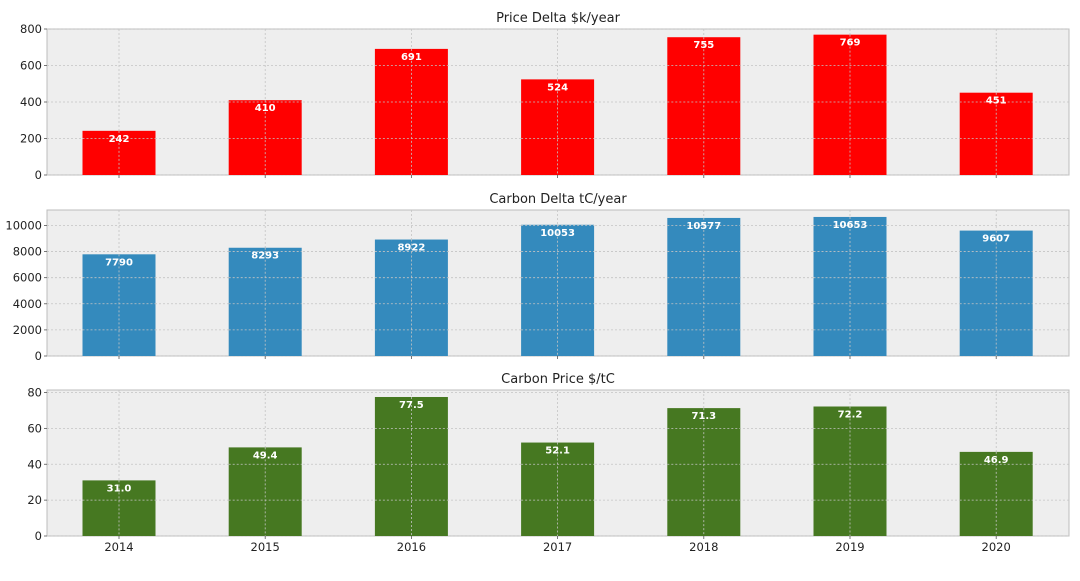 The image size is (1080, 581). What do you see at coordinates (849, 547) in the screenshot?
I see `x-tick-label: 2019` at bounding box center [849, 547].